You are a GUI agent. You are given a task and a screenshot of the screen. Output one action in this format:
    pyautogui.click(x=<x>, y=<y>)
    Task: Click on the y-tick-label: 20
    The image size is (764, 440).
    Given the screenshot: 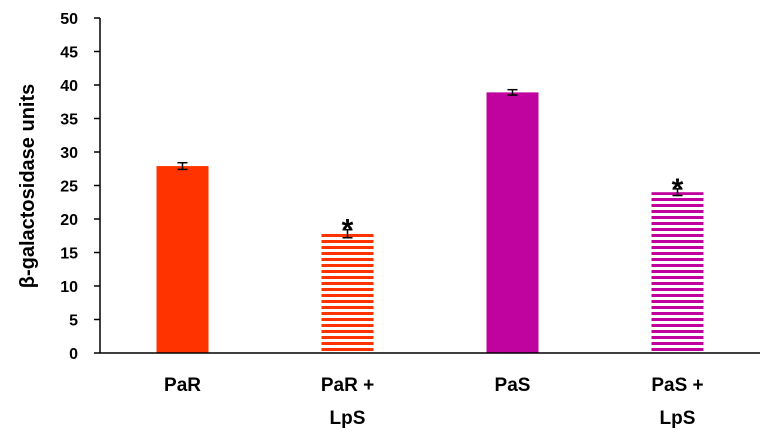 What is the action you would take?
    pyautogui.click(x=69, y=220)
    